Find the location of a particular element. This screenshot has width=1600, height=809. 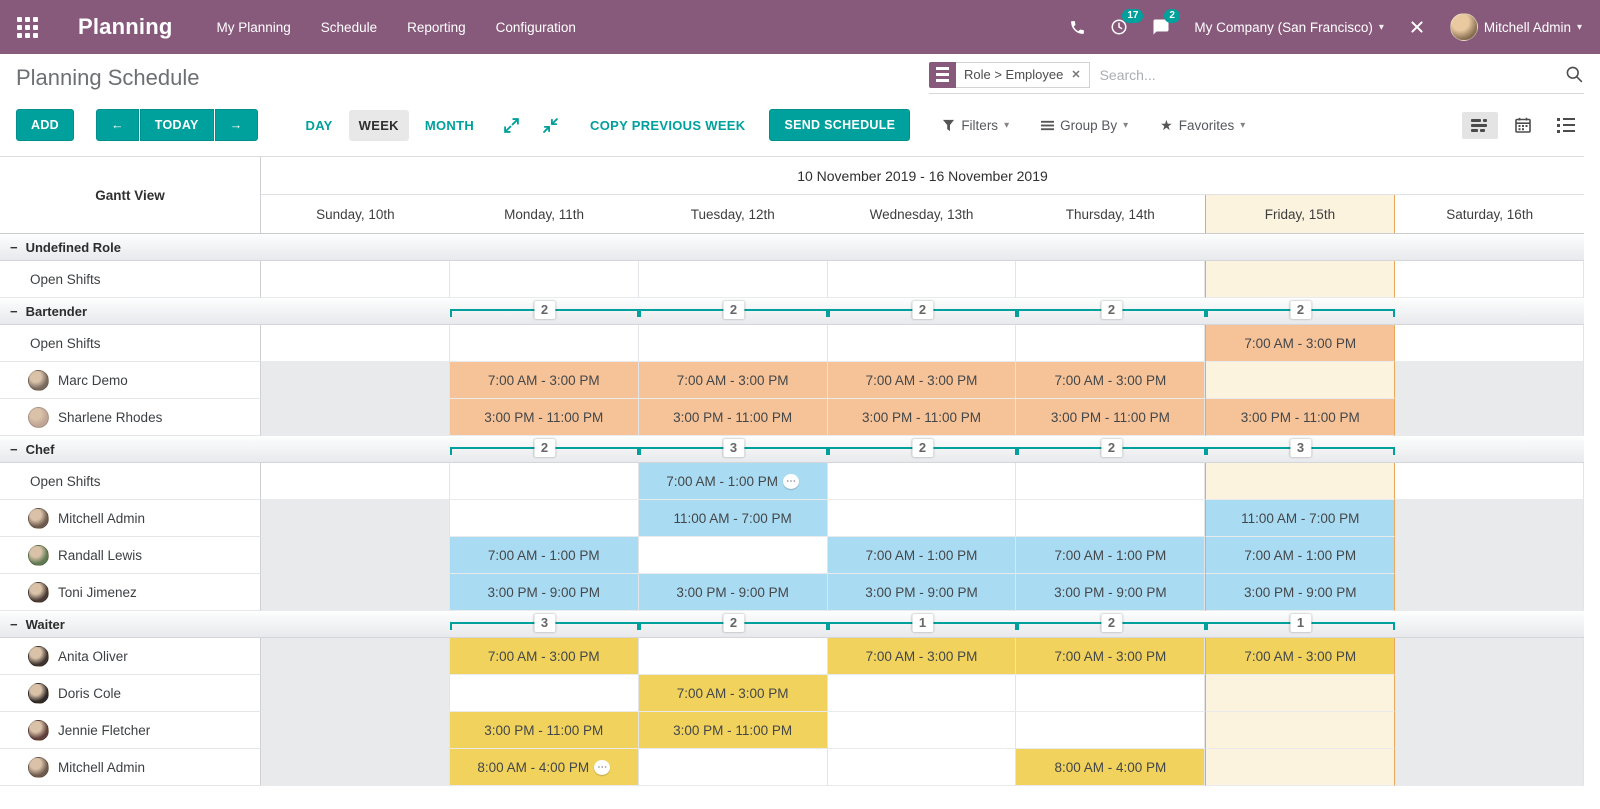

send-schedule-button: SEND SCHEDULE is located at coordinates (840, 125).